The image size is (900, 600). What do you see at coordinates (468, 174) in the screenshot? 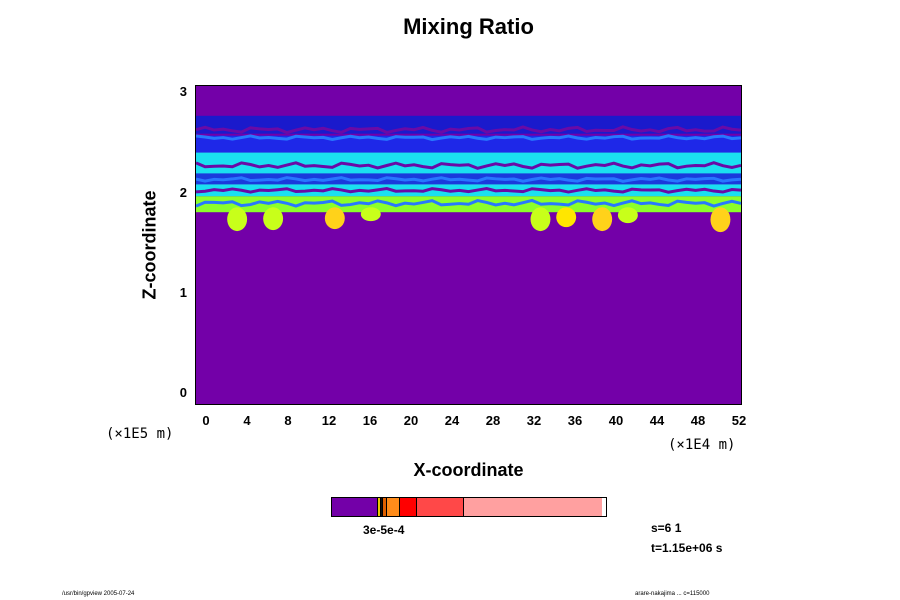
I see `heatmap-field` at bounding box center [468, 174].